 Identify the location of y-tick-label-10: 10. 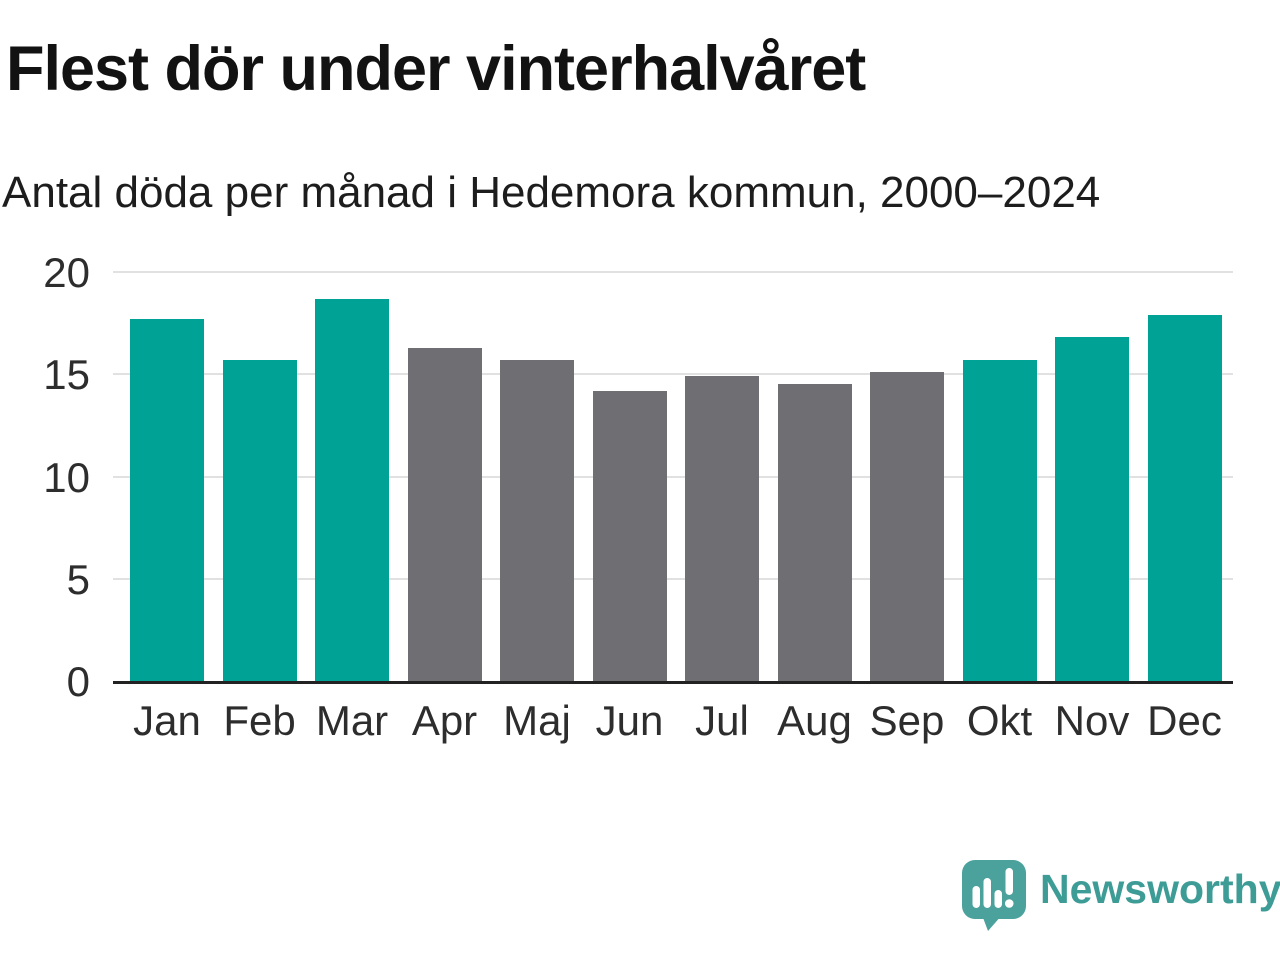
(66, 477).